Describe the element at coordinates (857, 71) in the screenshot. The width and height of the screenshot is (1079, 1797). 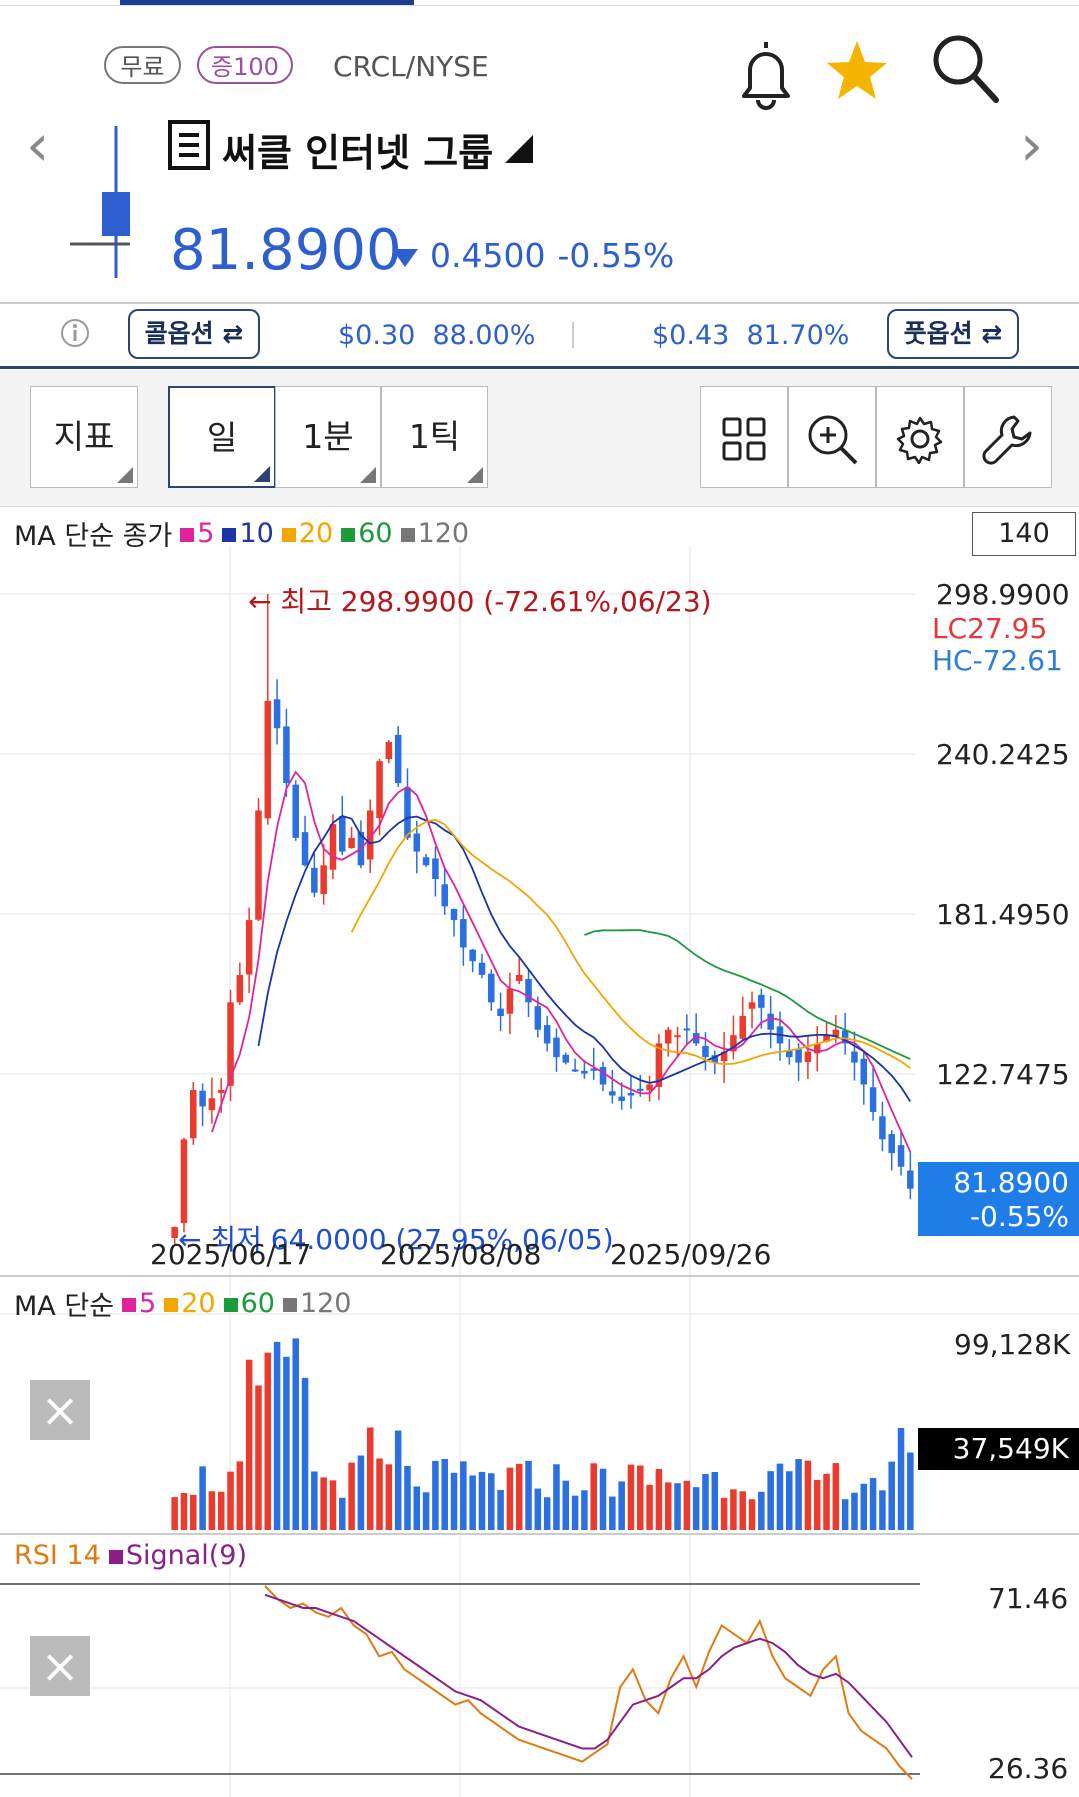
I see `favorite-star-icon` at that location.